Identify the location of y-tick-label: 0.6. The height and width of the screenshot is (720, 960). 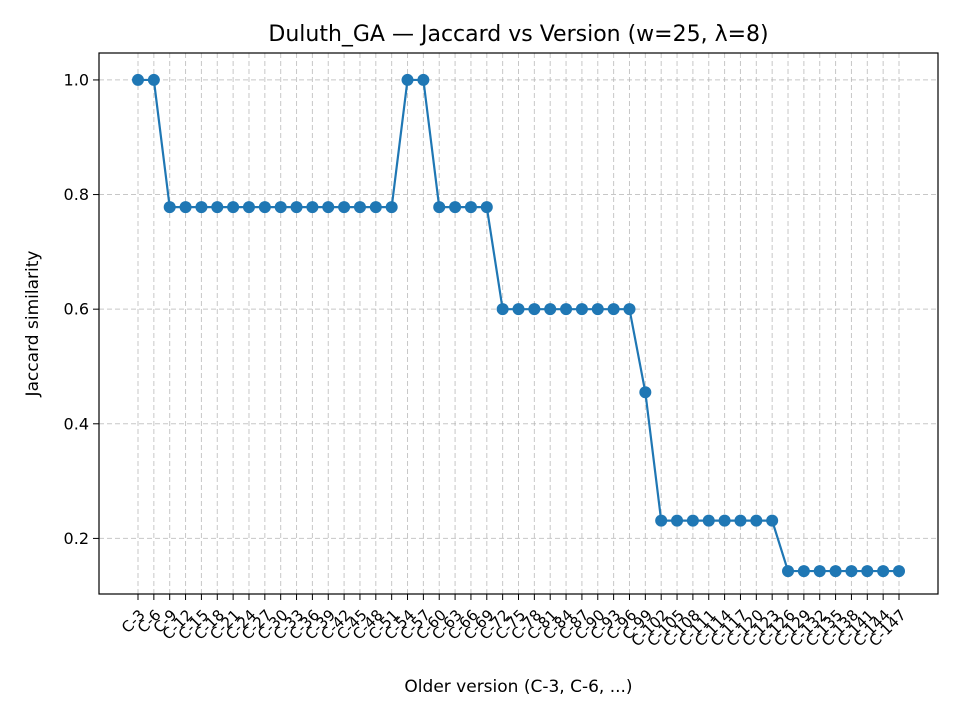
(76, 309).